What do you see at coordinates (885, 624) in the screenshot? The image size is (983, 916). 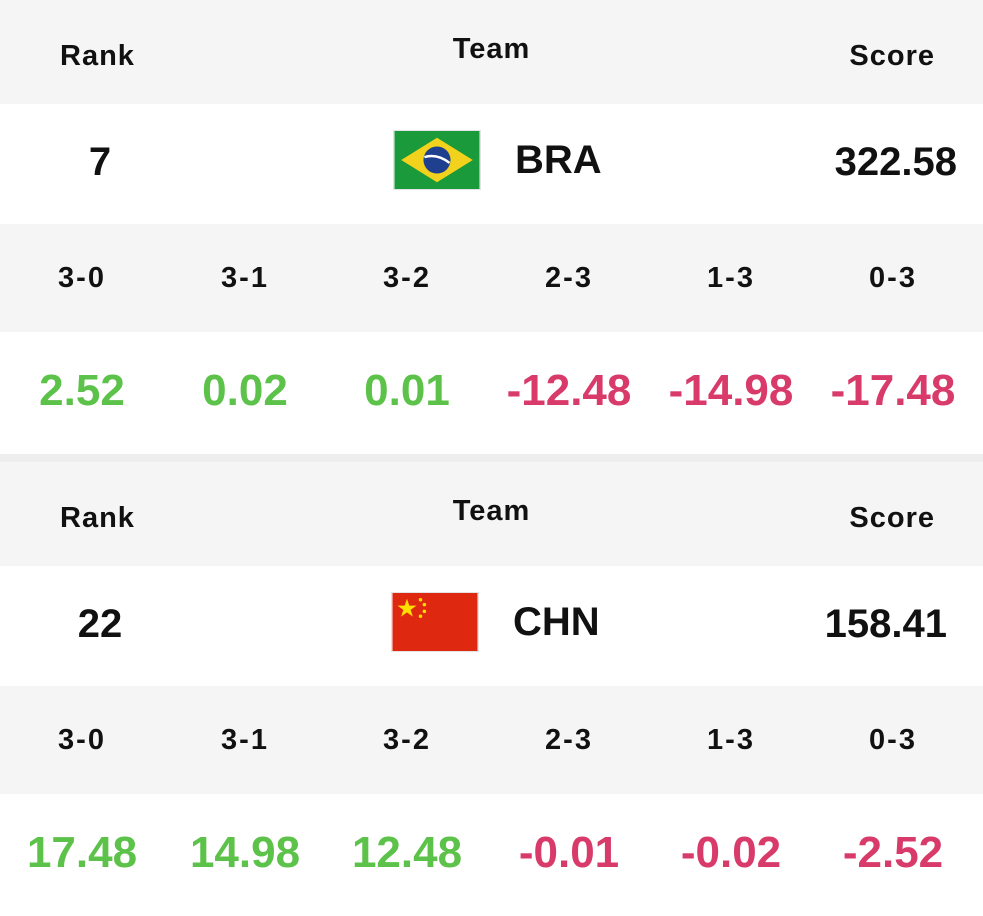 I see `score-value: 158.41` at bounding box center [885, 624].